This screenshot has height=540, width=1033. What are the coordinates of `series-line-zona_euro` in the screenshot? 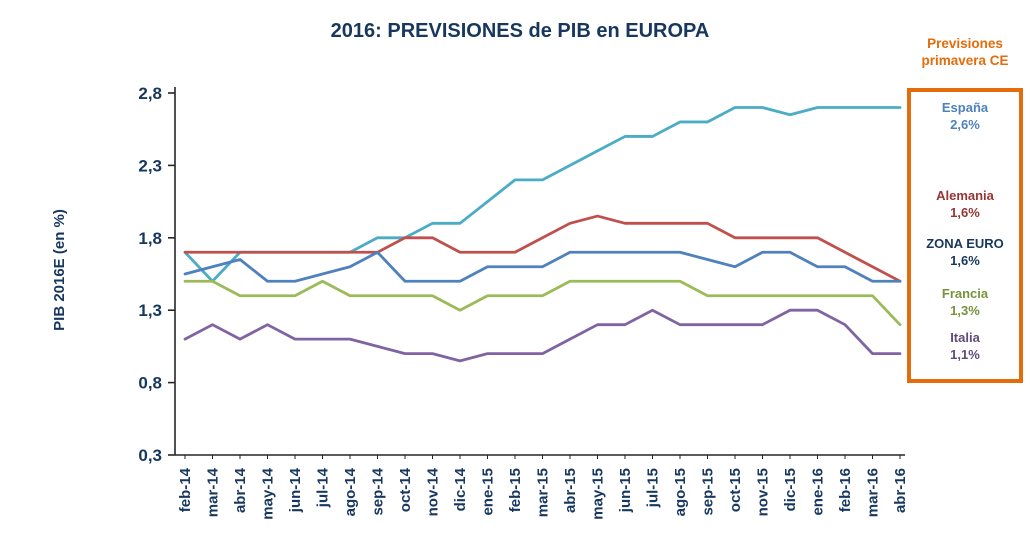 It's located at (542, 266).